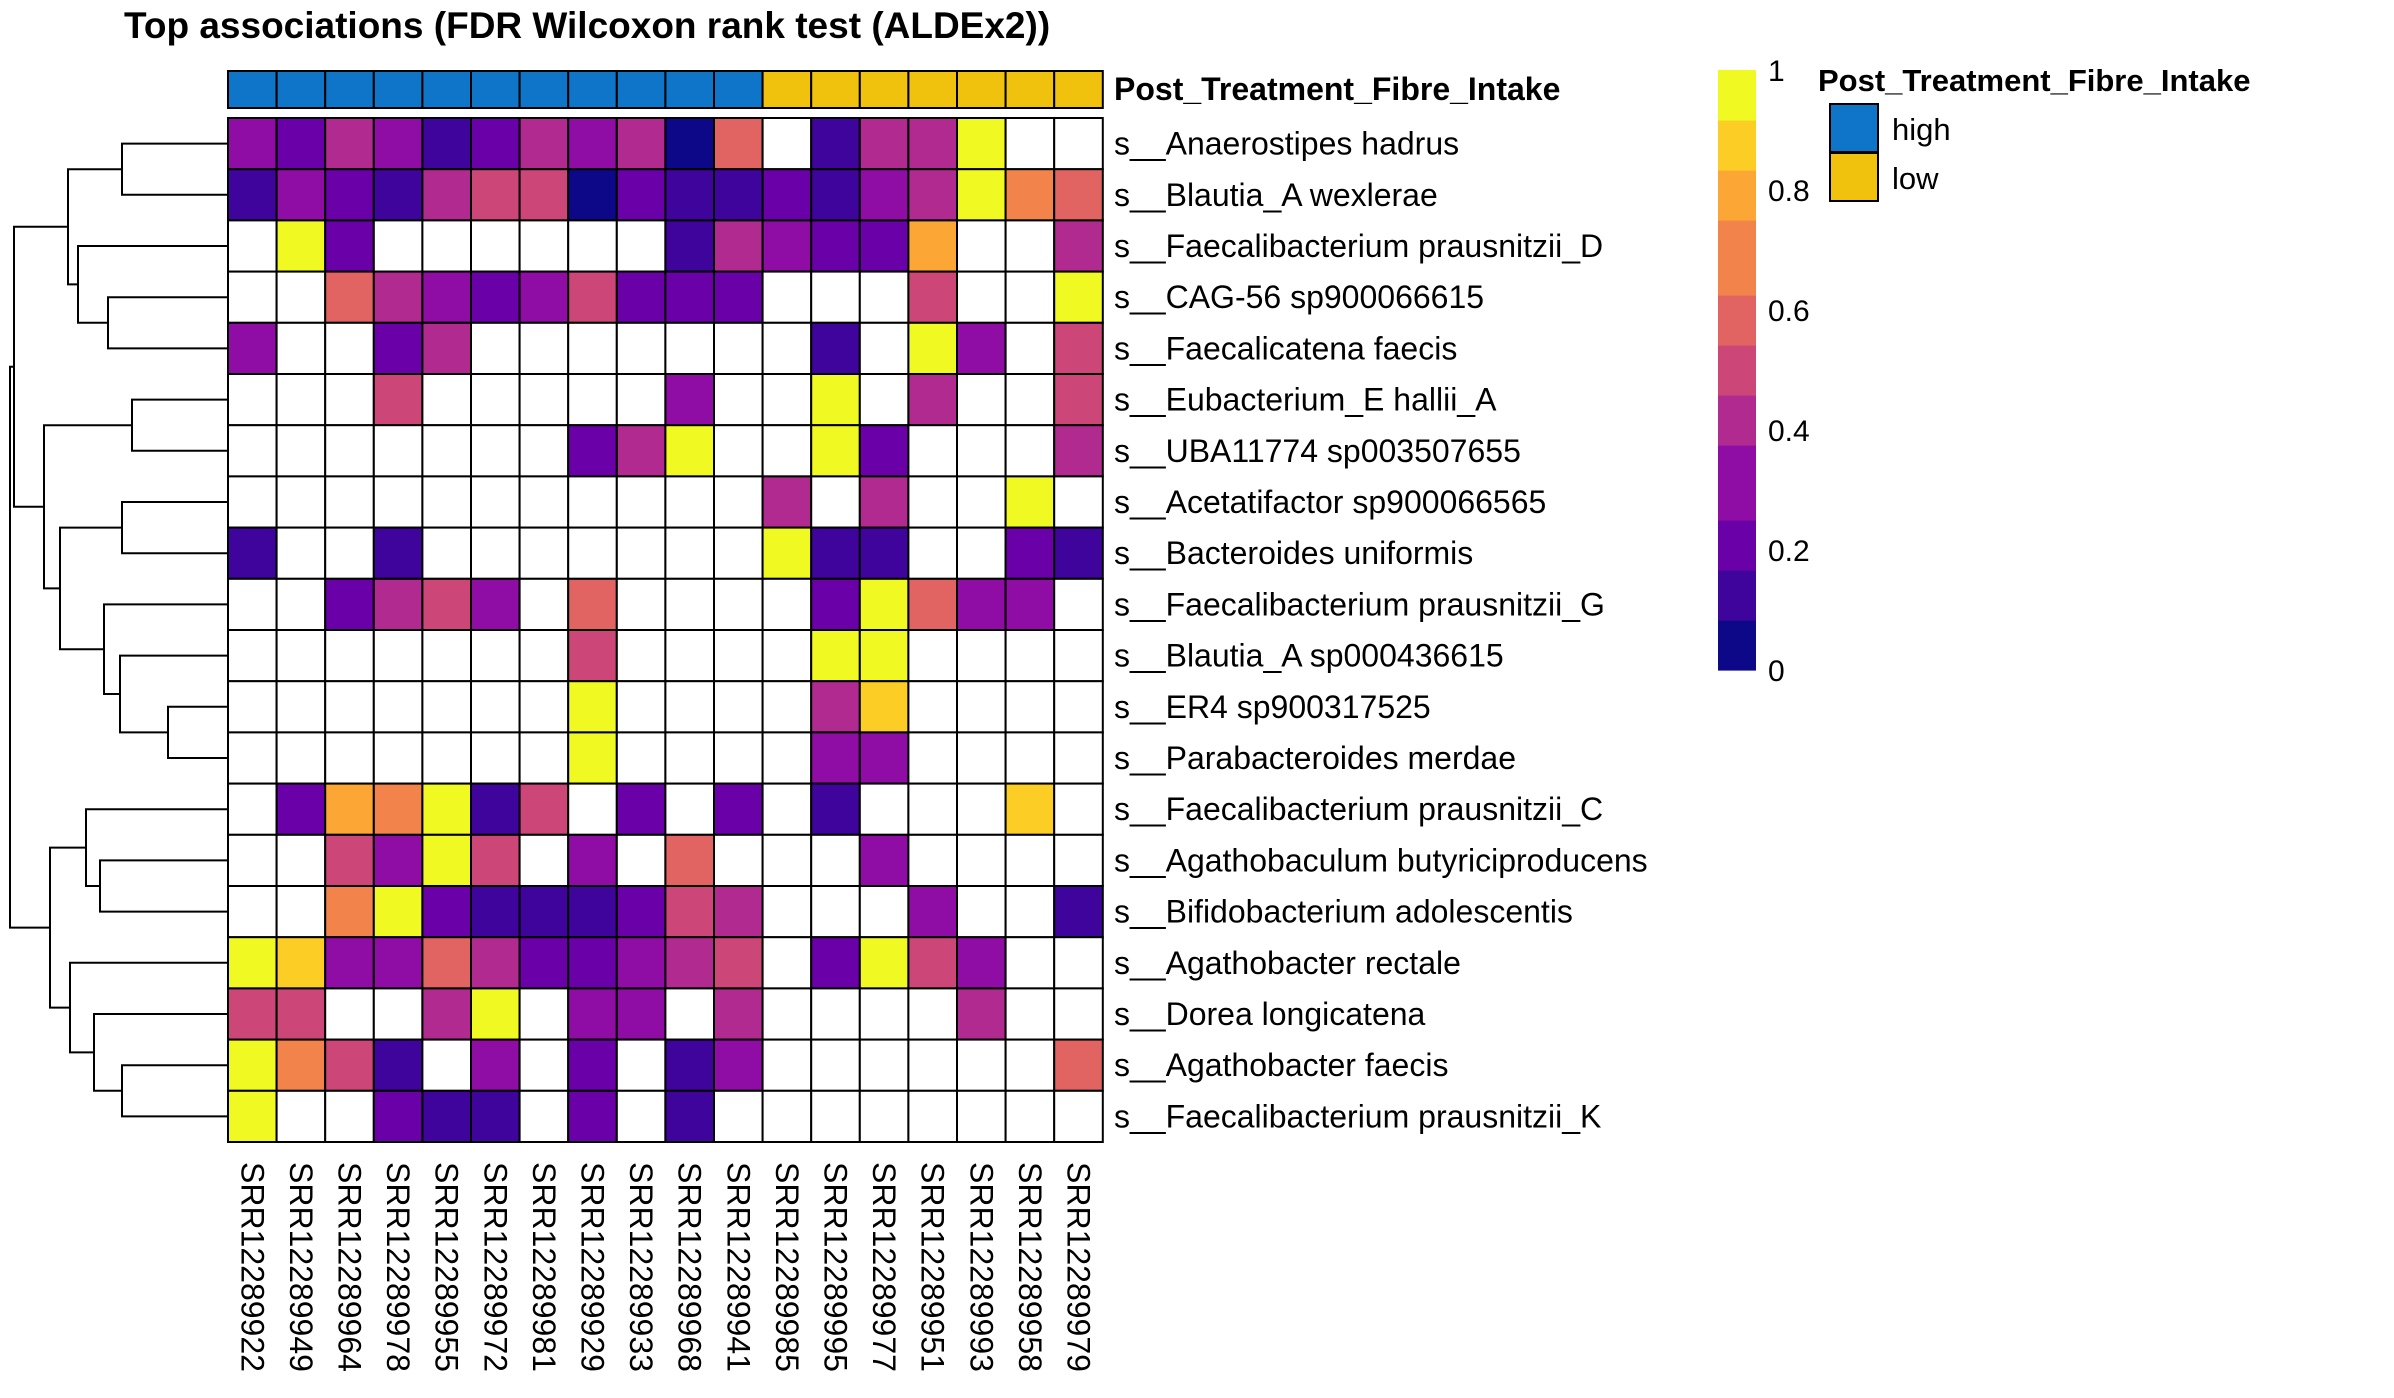 The width and height of the screenshot is (2394, 1398). I want to click on color-scale-tick: 0.2, so click(1789, 551).